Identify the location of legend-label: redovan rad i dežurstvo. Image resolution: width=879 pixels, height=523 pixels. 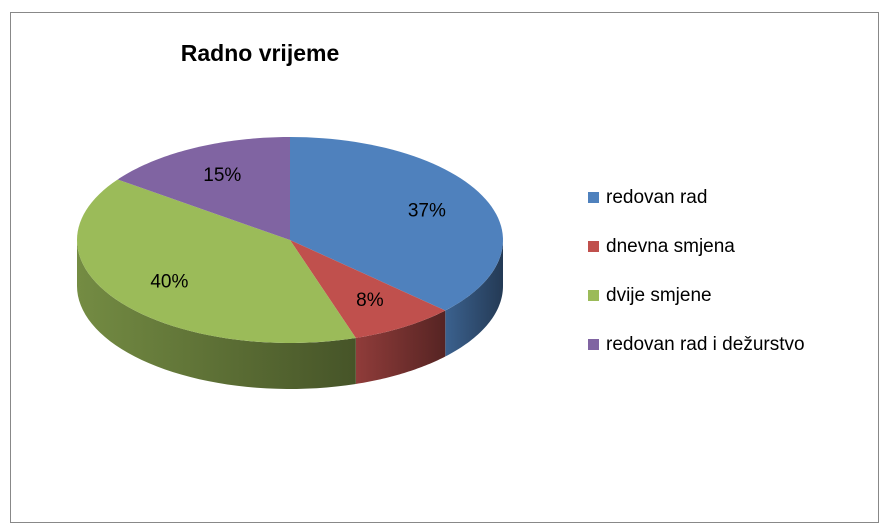
(705, 344).